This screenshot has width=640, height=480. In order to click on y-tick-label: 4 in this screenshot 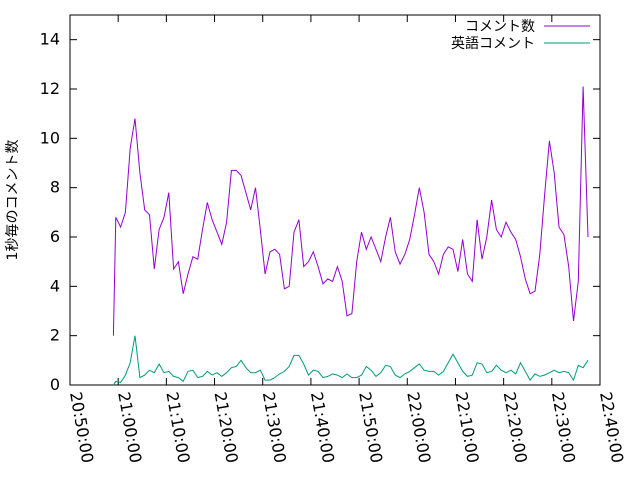, I will do `click(55, 285)`.